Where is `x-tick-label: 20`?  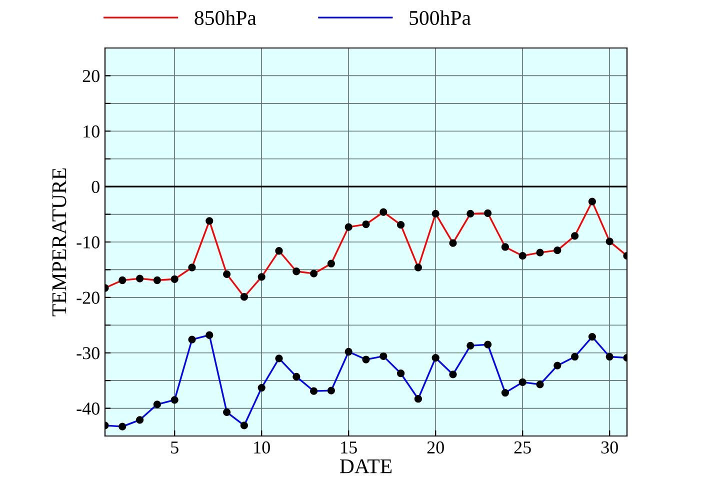
x-tick-label: 20 is located at coordinates (435, 447).